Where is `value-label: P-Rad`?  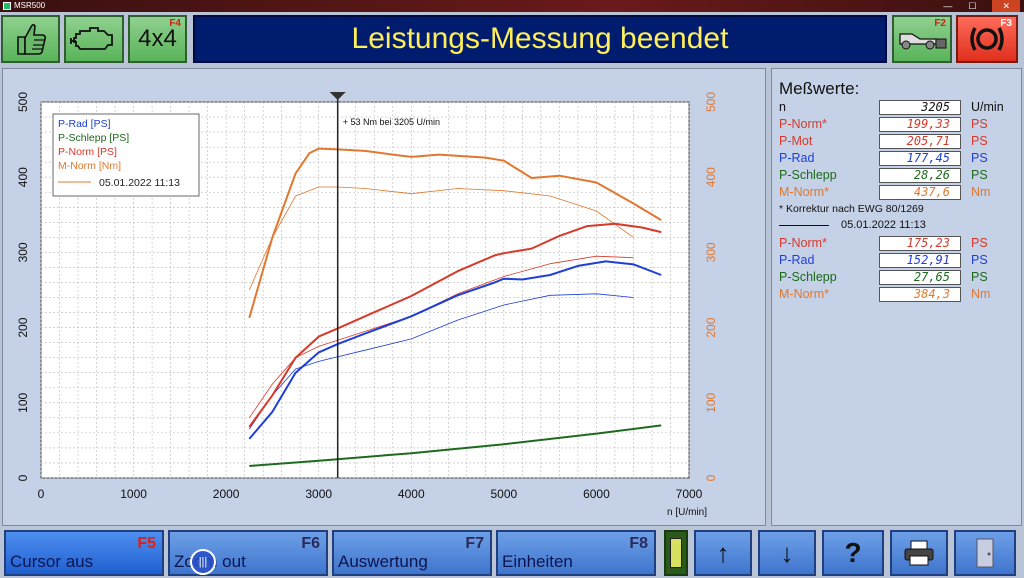
value-label: P-Rad is located at coordinates (797, 158).